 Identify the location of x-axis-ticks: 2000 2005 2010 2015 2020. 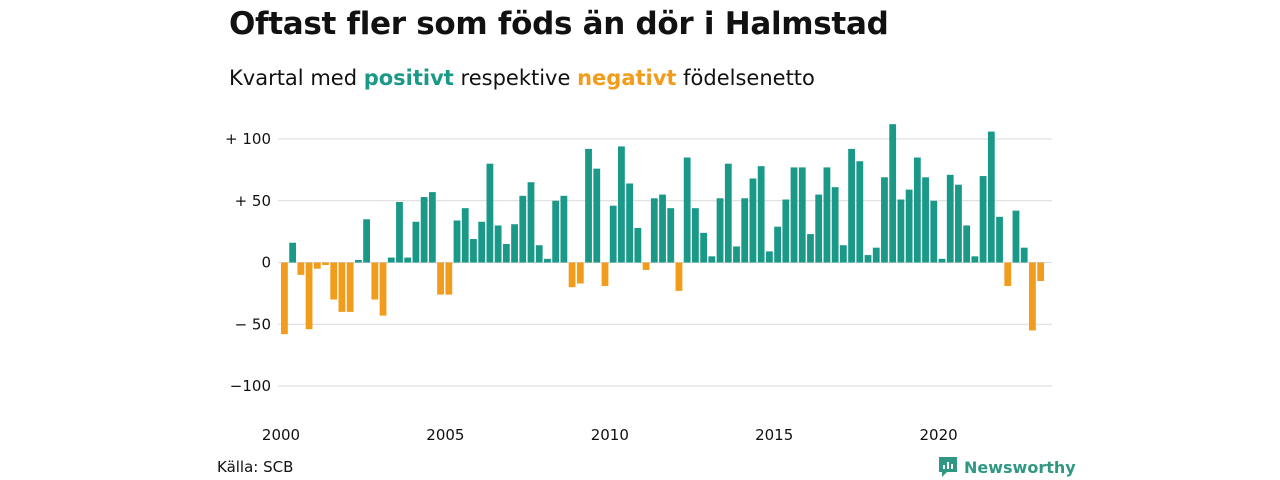
(610, 435).